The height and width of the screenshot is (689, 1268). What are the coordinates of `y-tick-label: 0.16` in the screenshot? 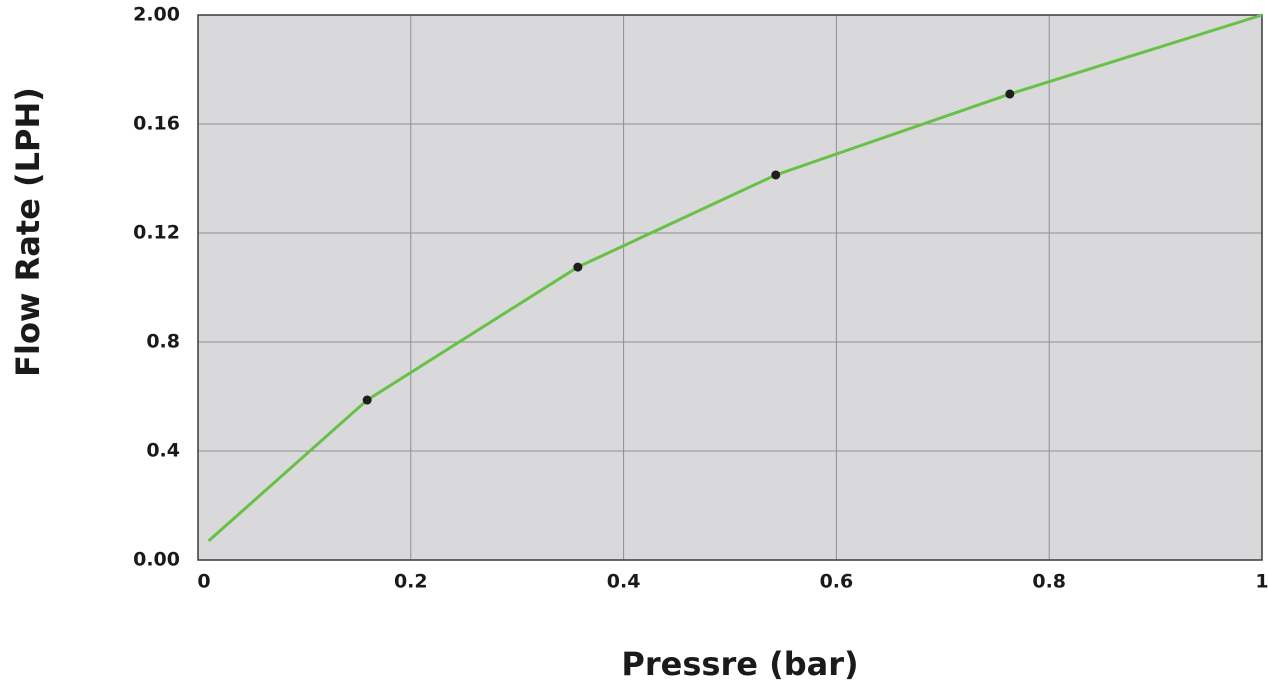 It's located at (156, 124).